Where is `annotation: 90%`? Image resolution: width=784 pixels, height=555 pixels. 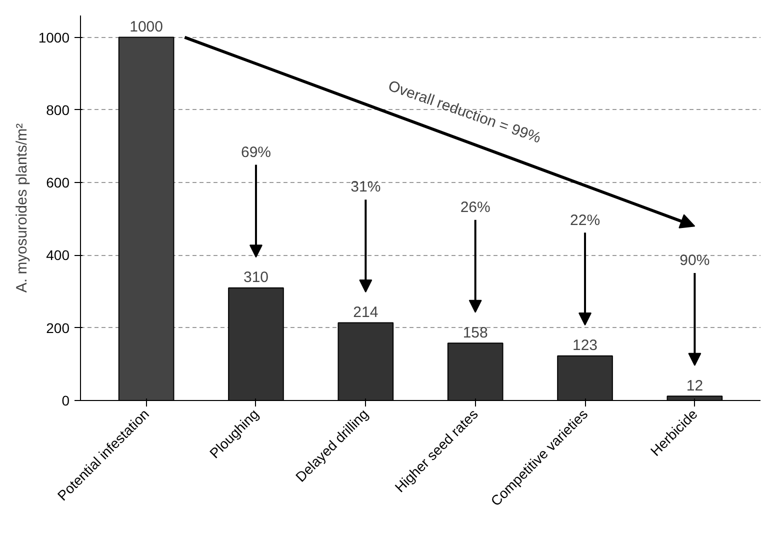
annotation: 90% is located at coordinates (695, 261).